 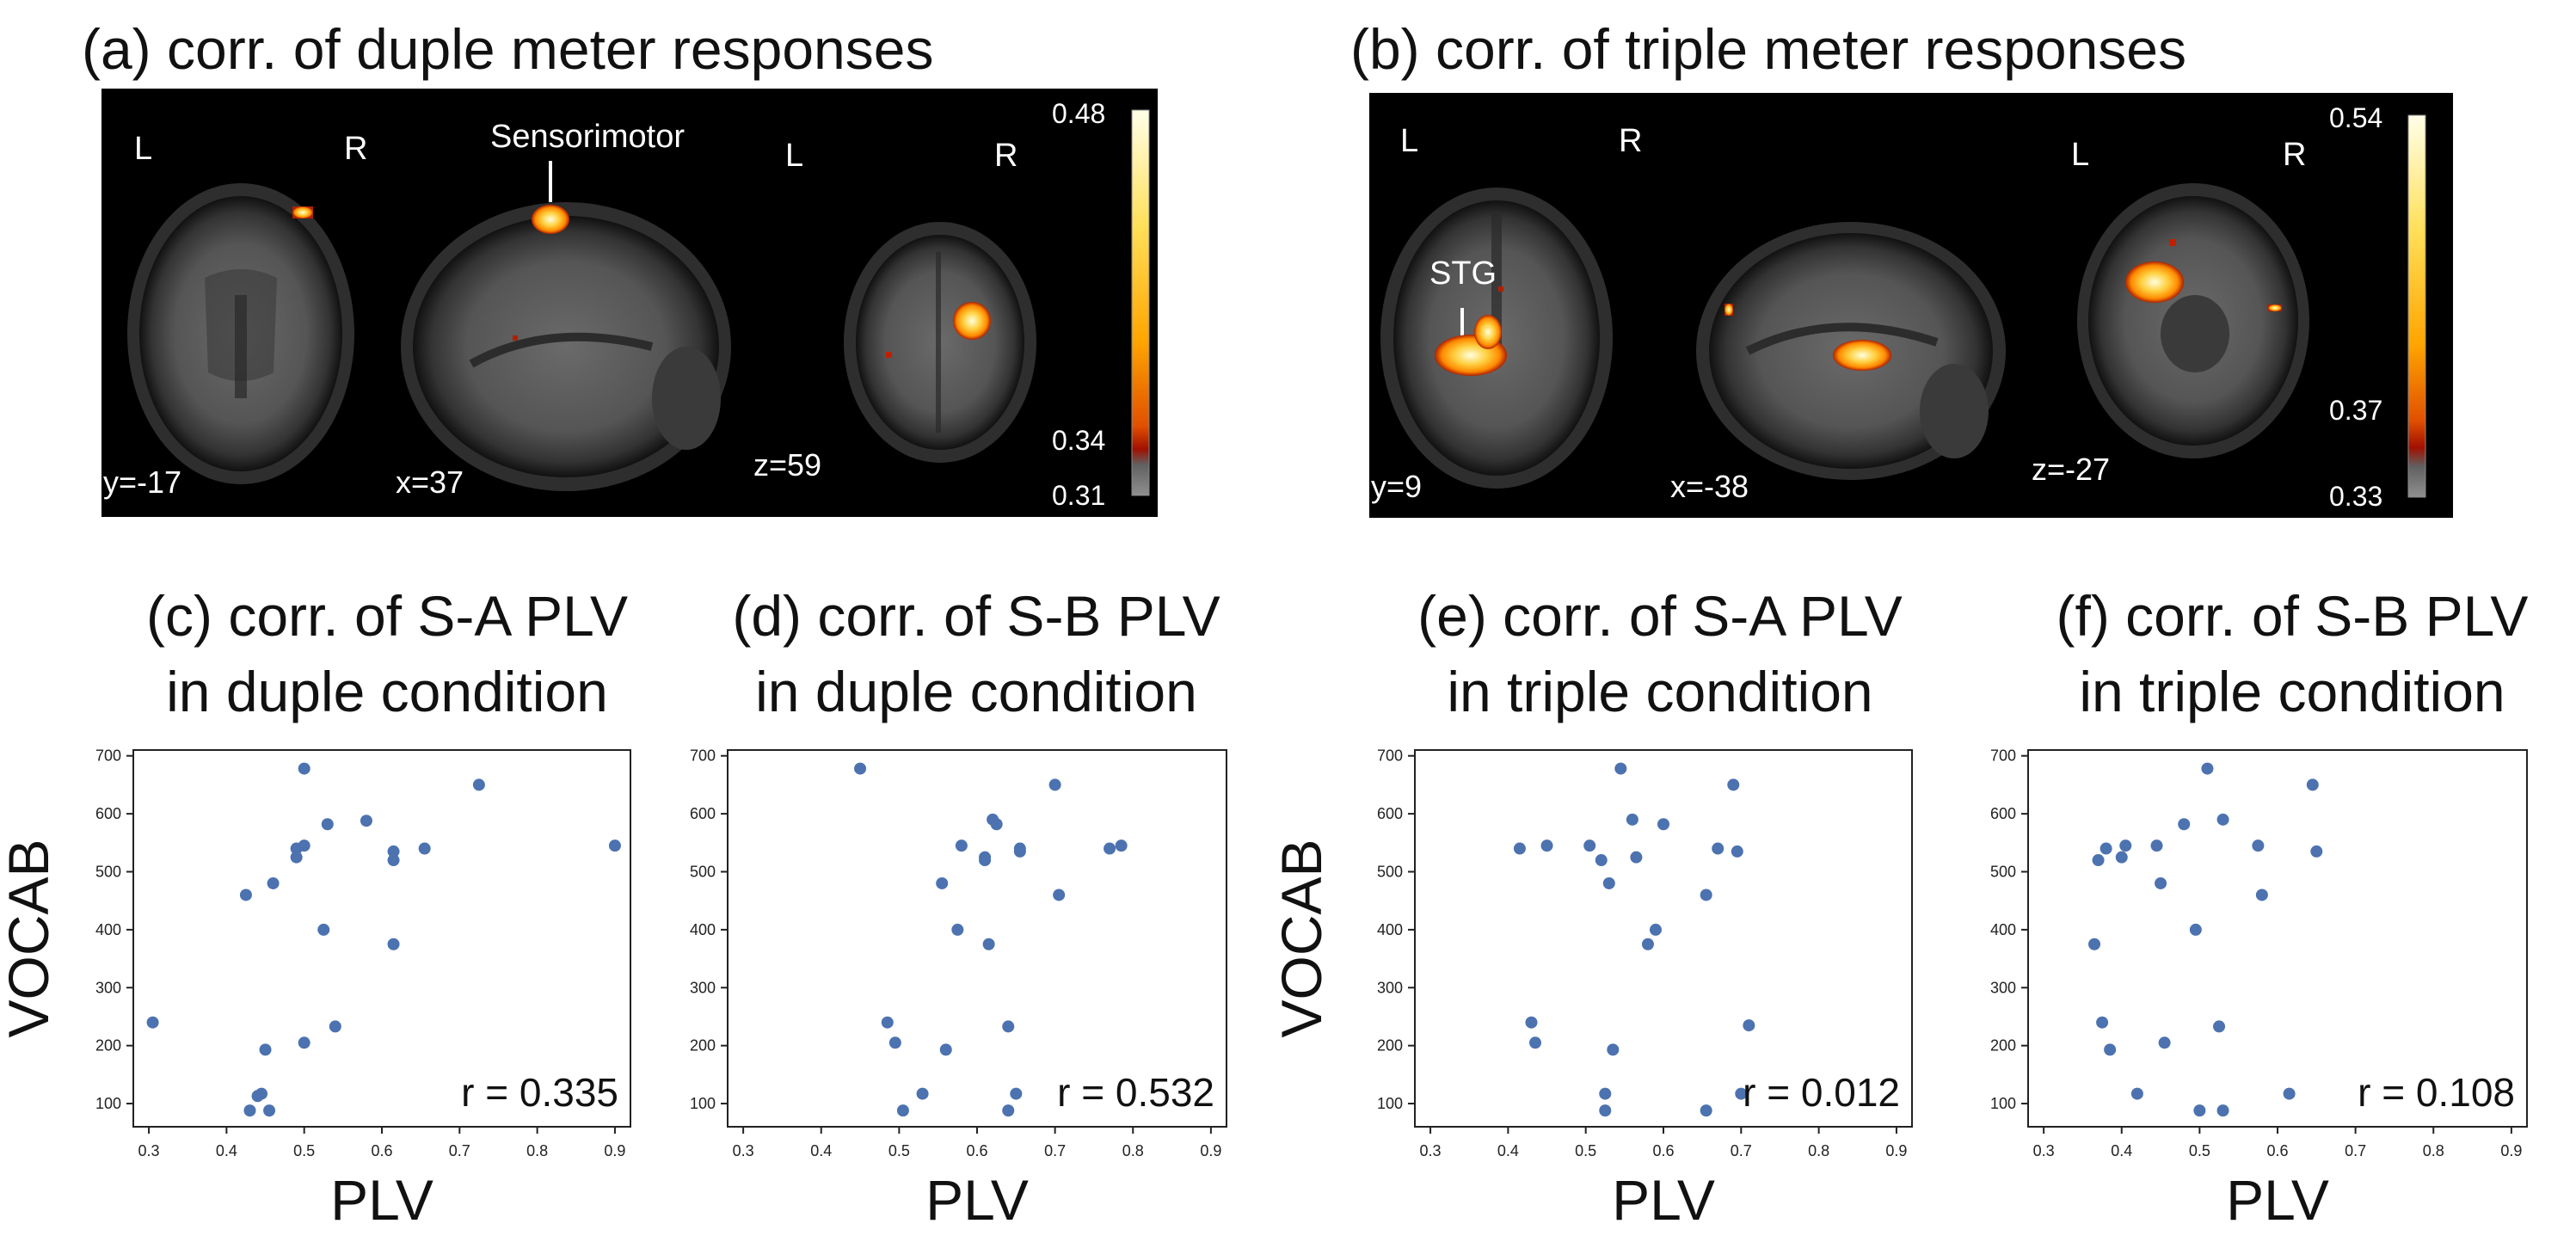 I want to click on x-tick-label: 0.8, so click(x=1133, y=1150).